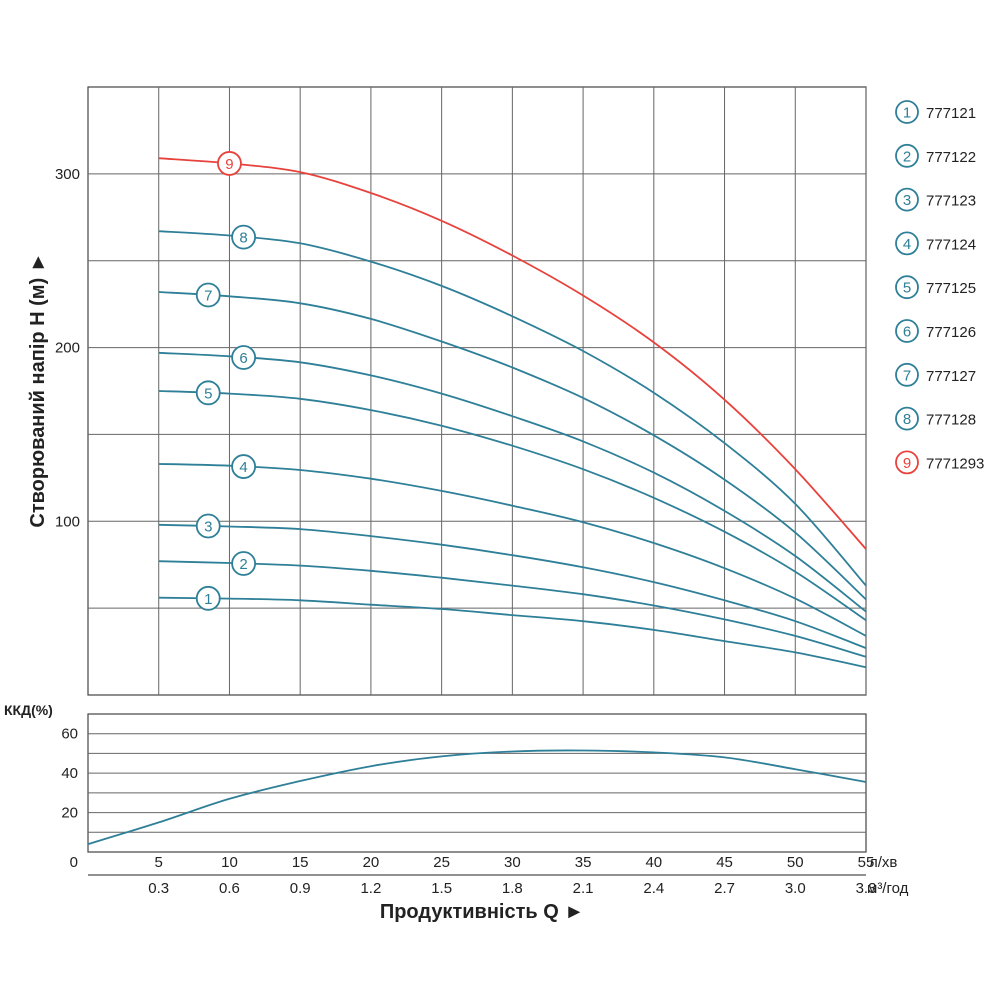  I want to click on x-tick-label-secondary: 0.6, so click(229, 888).